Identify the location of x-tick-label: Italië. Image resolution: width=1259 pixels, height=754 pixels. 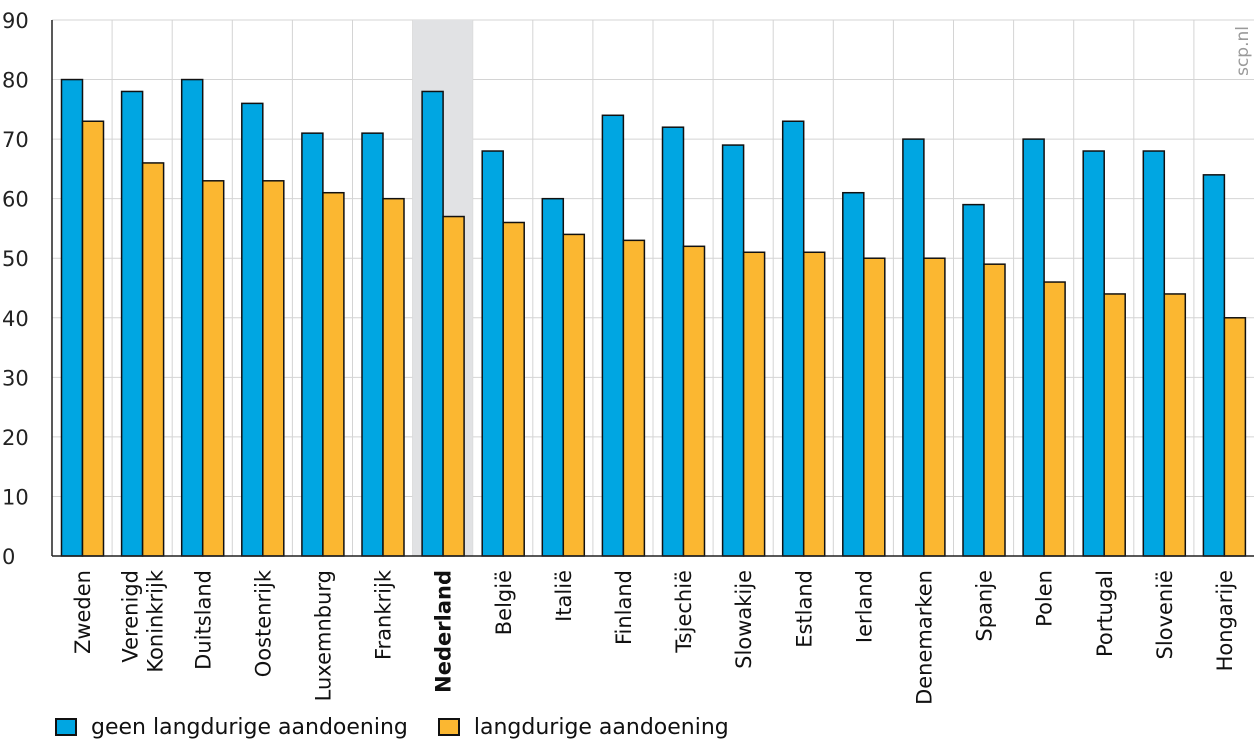
(564, 596).